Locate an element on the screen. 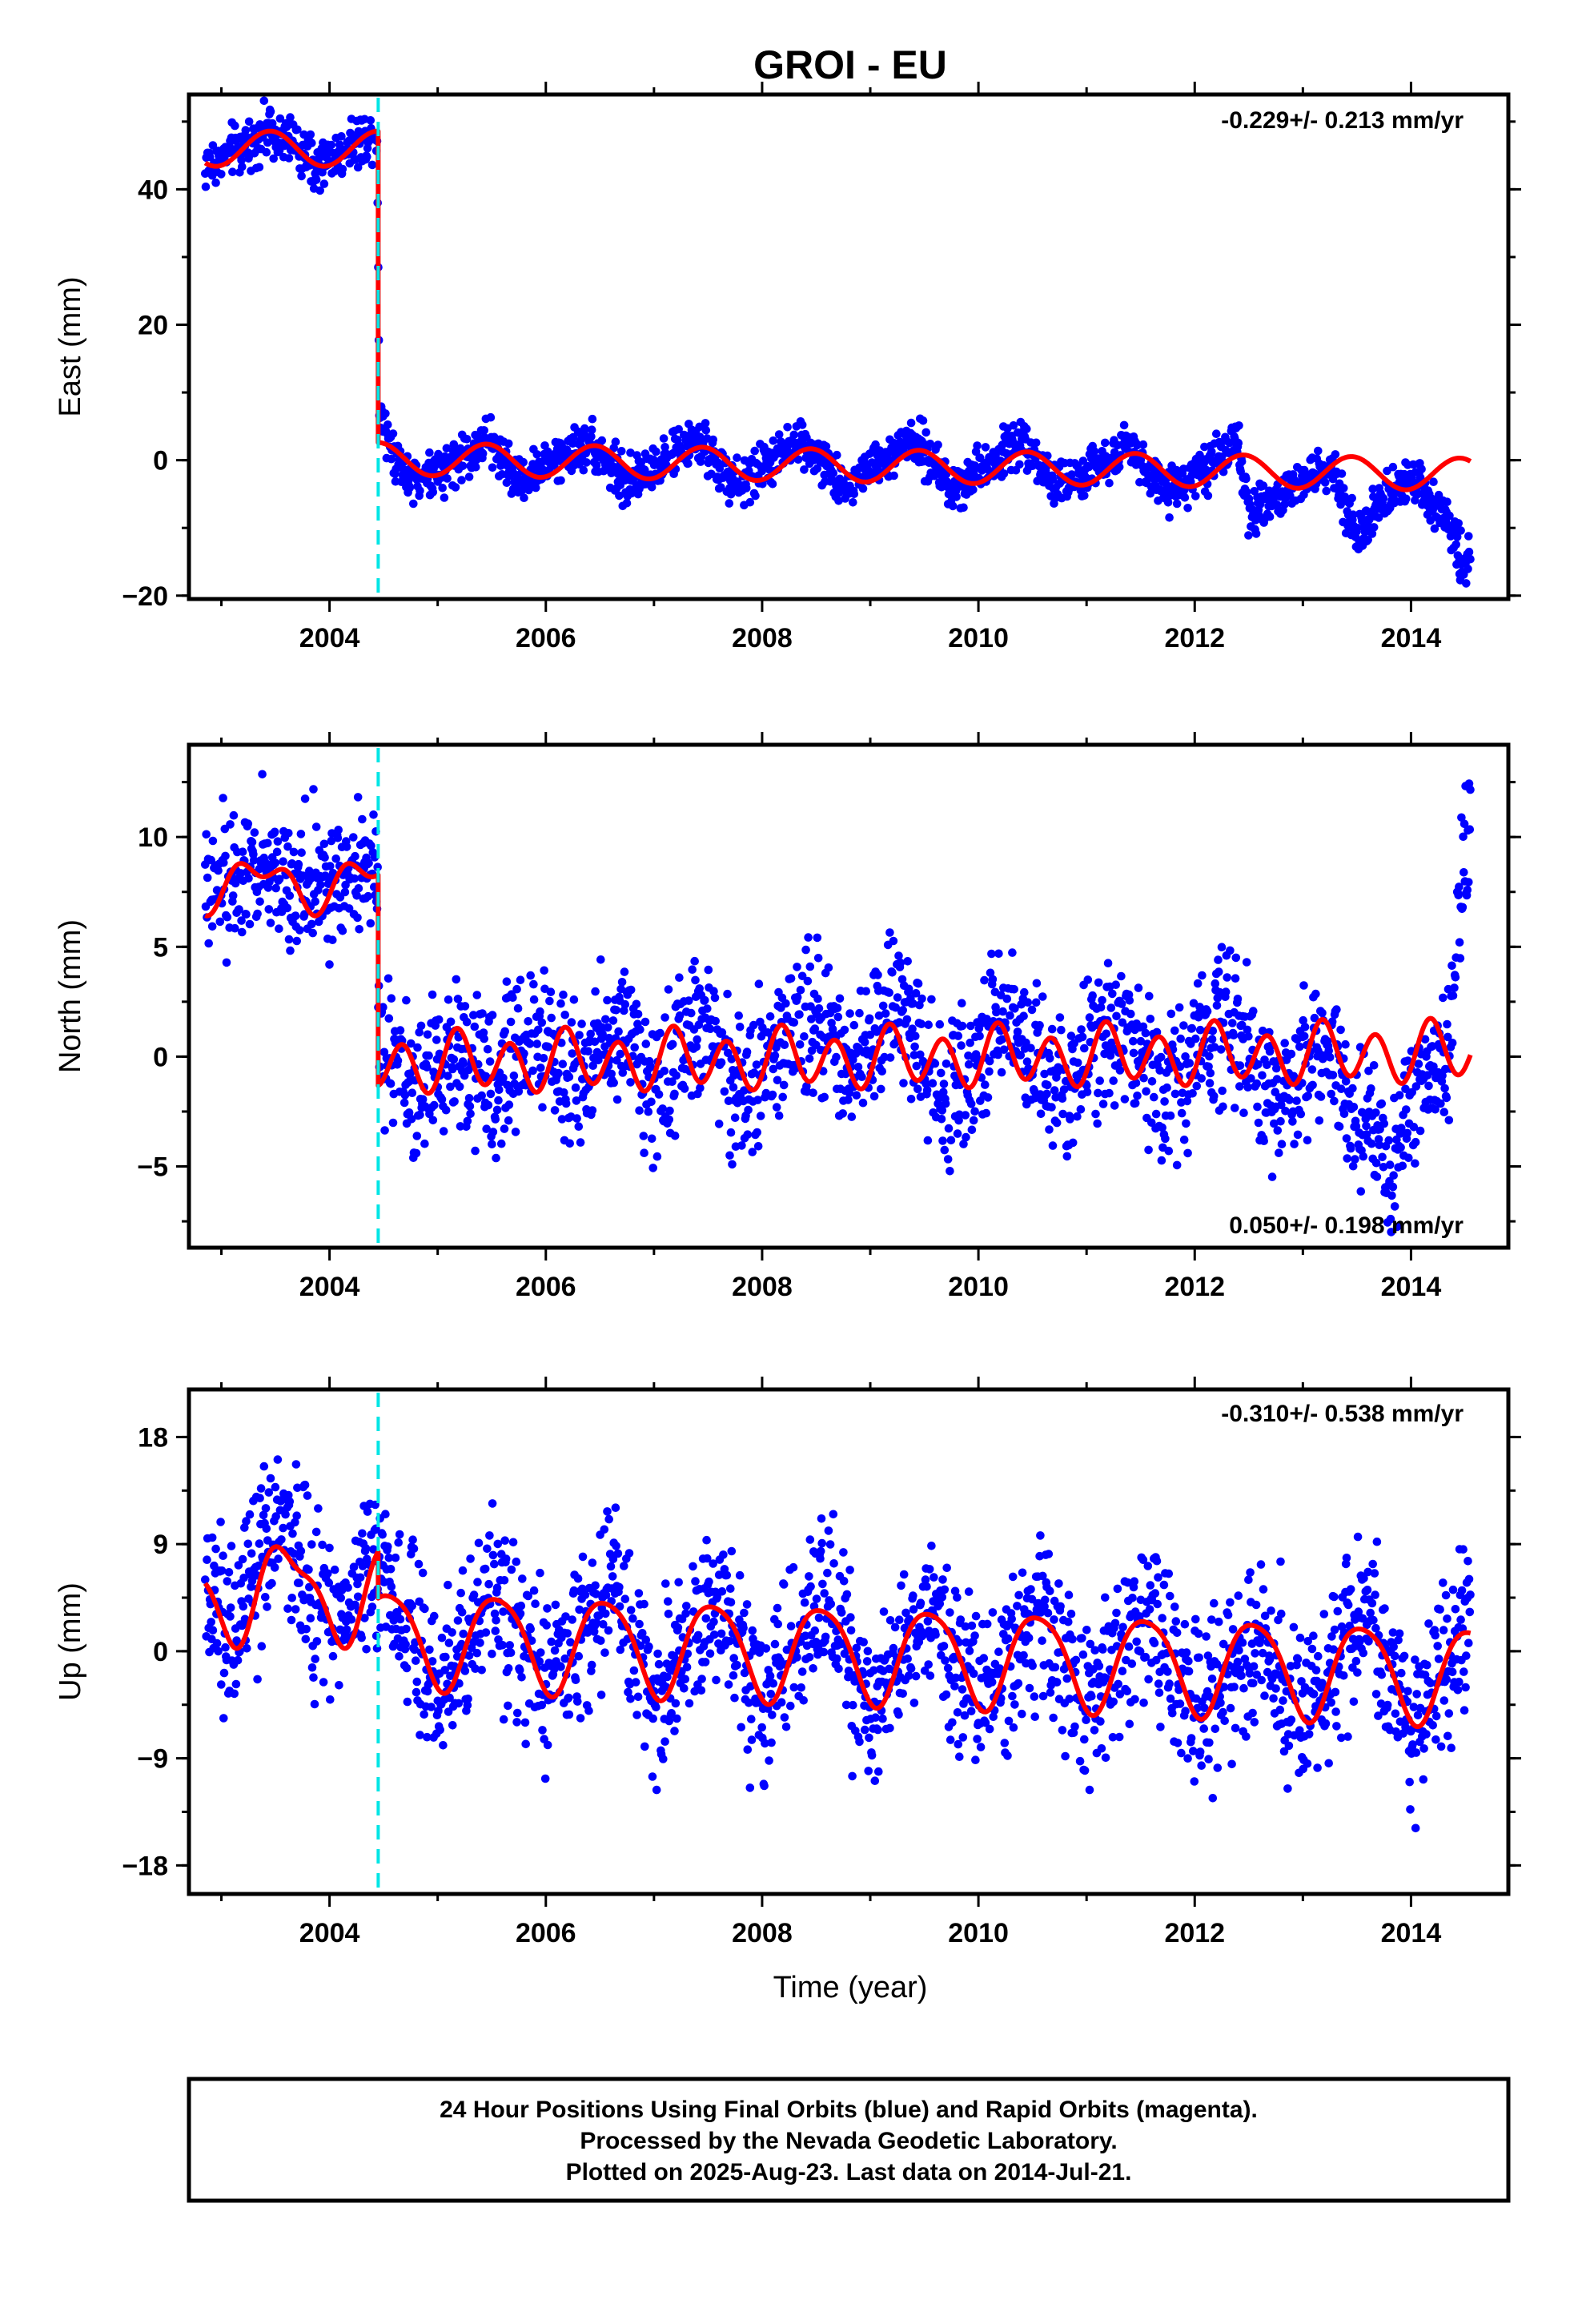 The width and height of the screenshot is (1582, 2324). x-tick-label: 2010 is located at coordinates (979, 1287).